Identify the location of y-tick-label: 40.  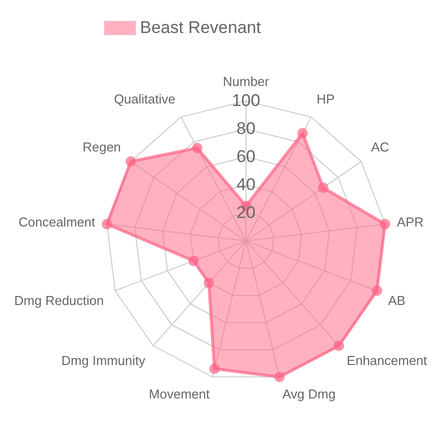
(246, 184).